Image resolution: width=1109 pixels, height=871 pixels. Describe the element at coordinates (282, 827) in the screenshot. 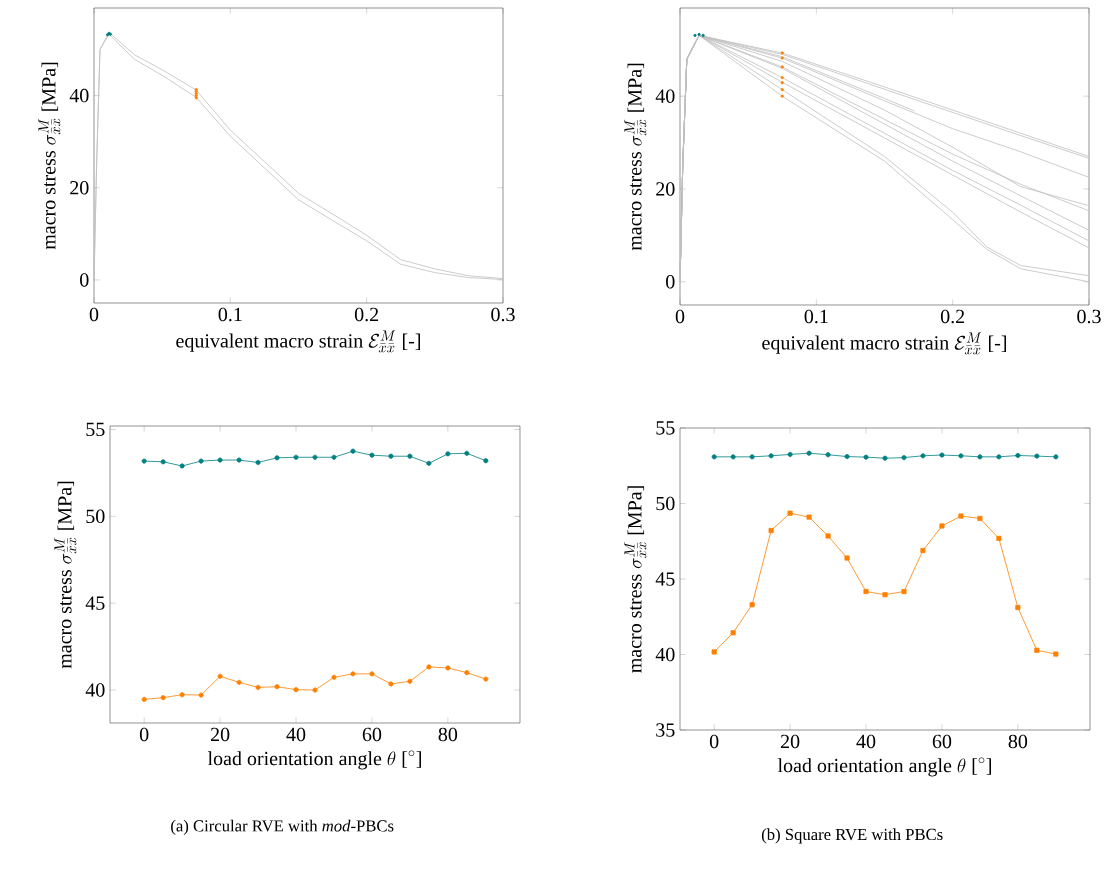

I see `text: (a) Circular RVE with mod-PBCs` at that location.